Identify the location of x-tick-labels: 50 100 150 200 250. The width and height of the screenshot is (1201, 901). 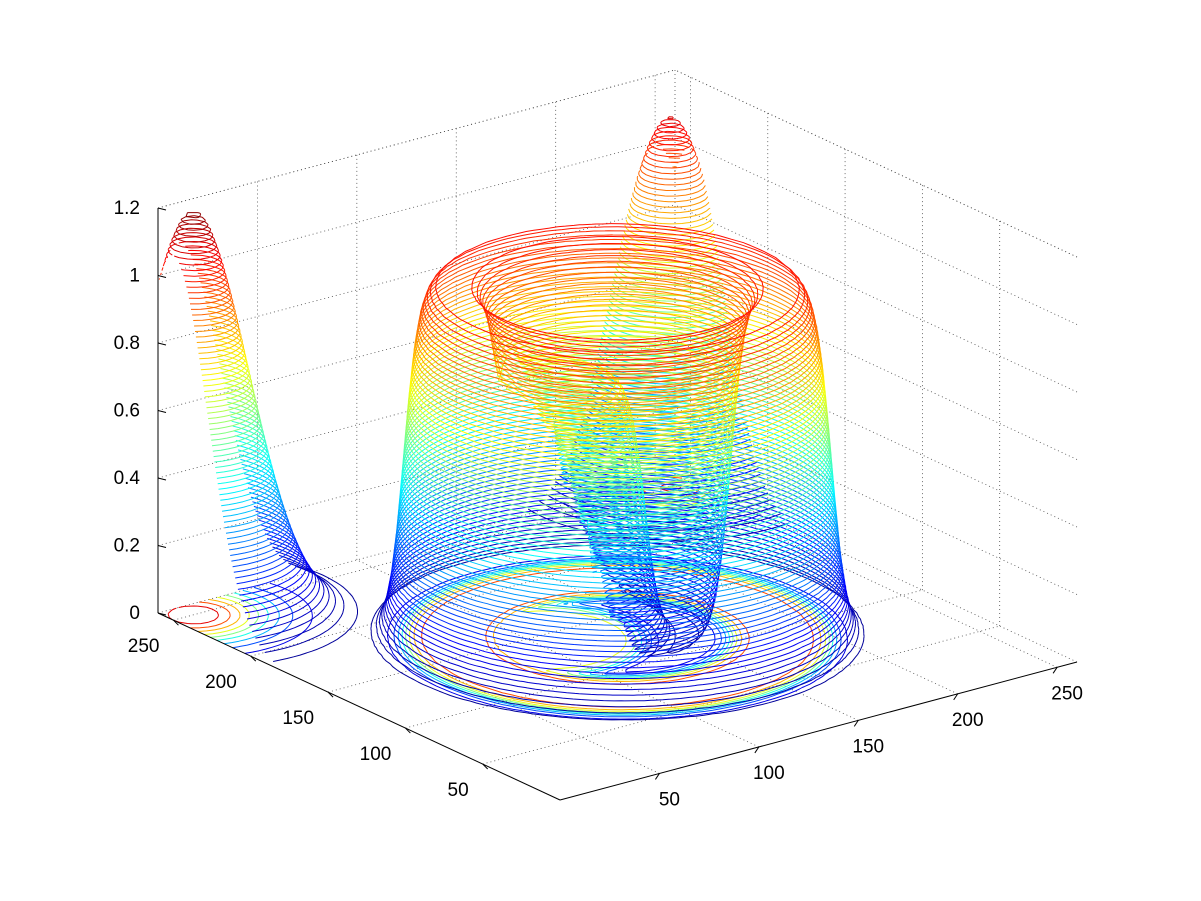
(871, 746).